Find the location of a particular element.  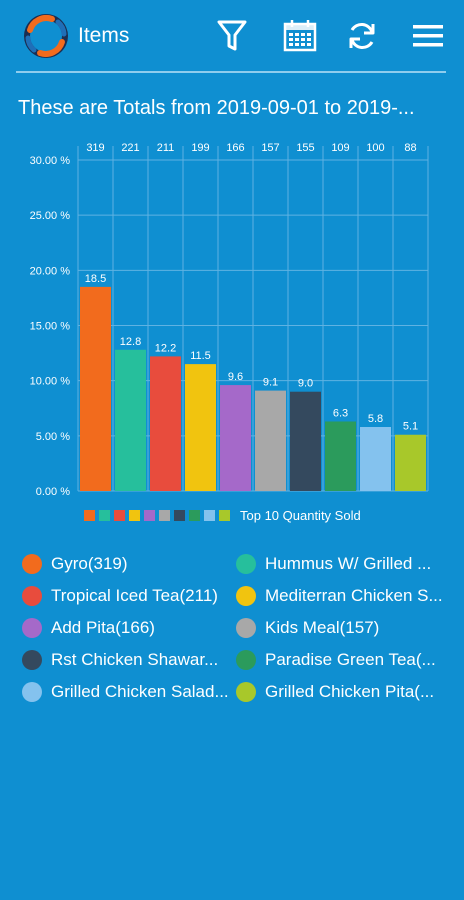

refresh-icon is located at coordinates (362, 36).